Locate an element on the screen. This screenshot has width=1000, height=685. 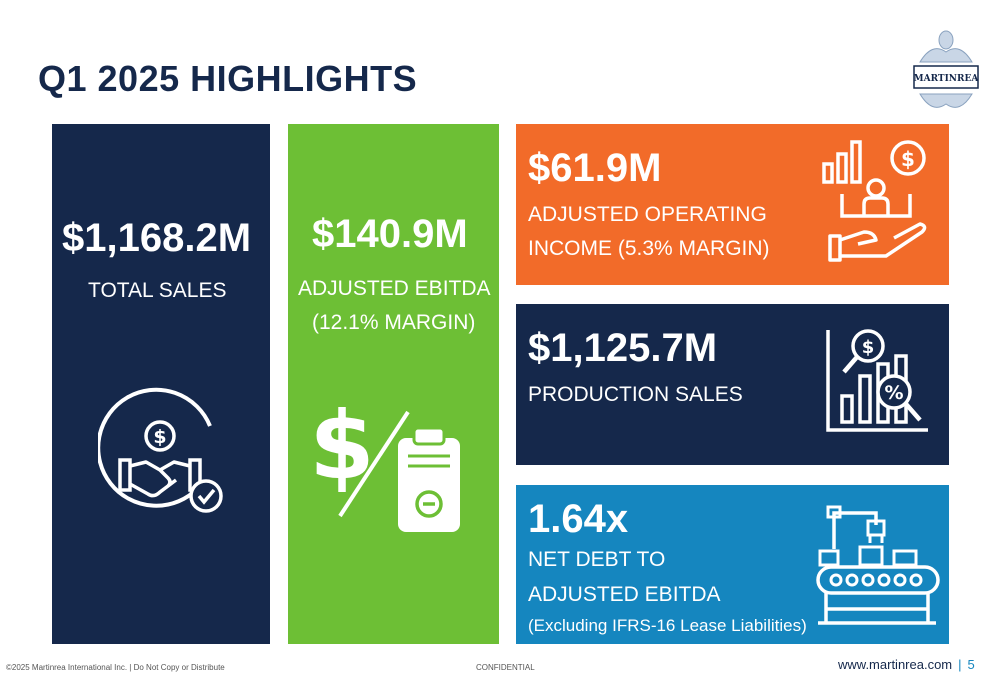
ebitda-label-line2: (12.1% MARGIN) is located at coordinates (394, 322).